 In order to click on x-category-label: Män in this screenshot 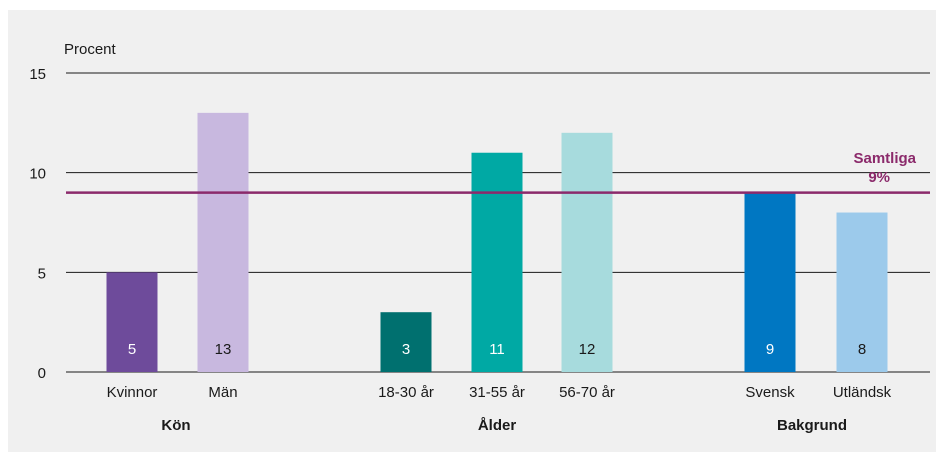, I will do `click(222, 392)`.